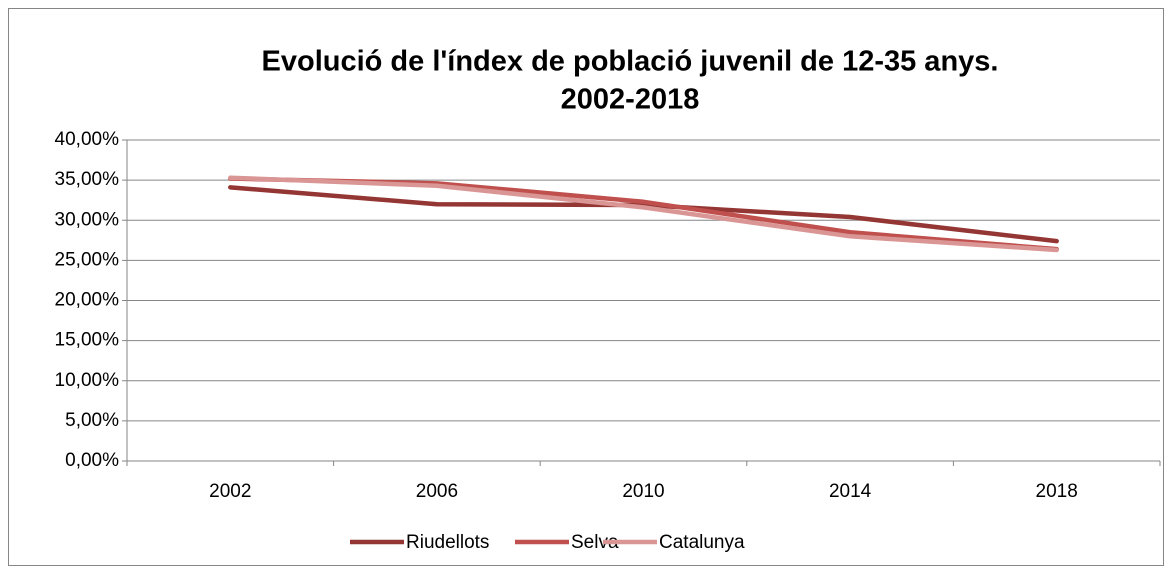  Describe the element at coordinates (850, 491) in the screenshot. I see `x-tick-label: 2014` at that location.